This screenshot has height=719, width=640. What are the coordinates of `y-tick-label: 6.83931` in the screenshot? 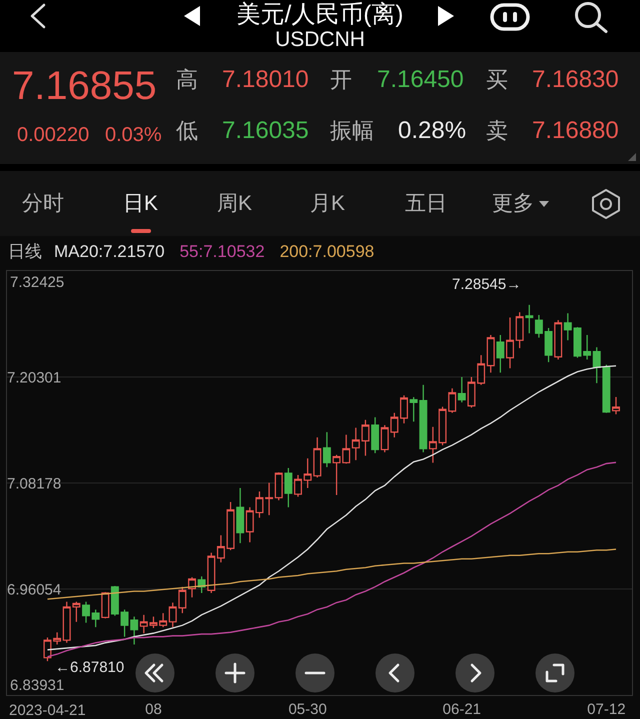 It's located at (37, 685).